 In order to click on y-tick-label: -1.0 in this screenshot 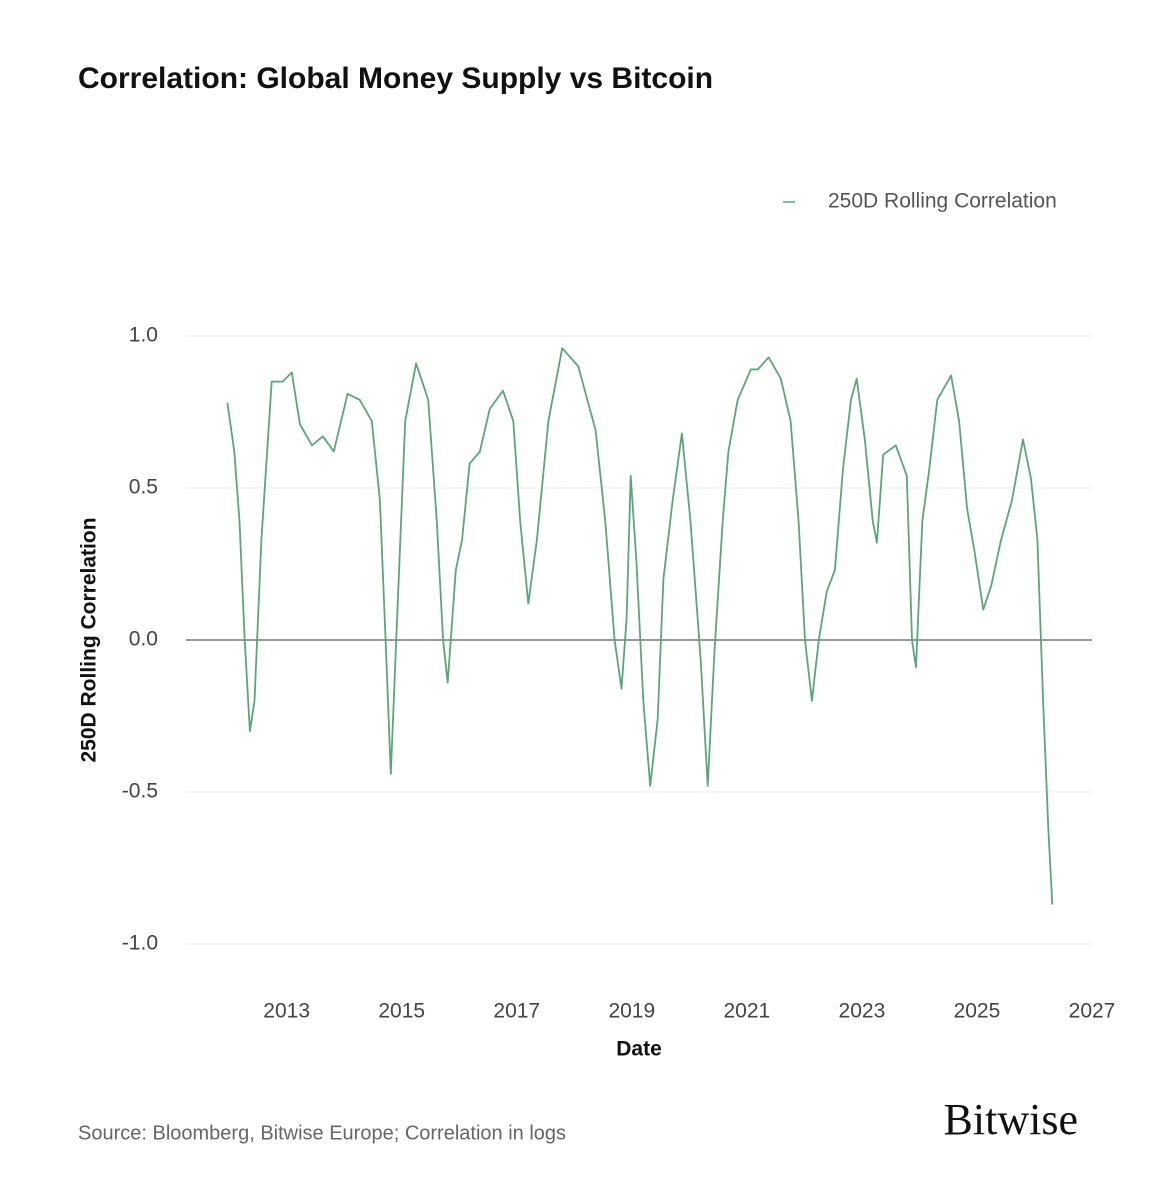, I will do `click(140, 943)`.